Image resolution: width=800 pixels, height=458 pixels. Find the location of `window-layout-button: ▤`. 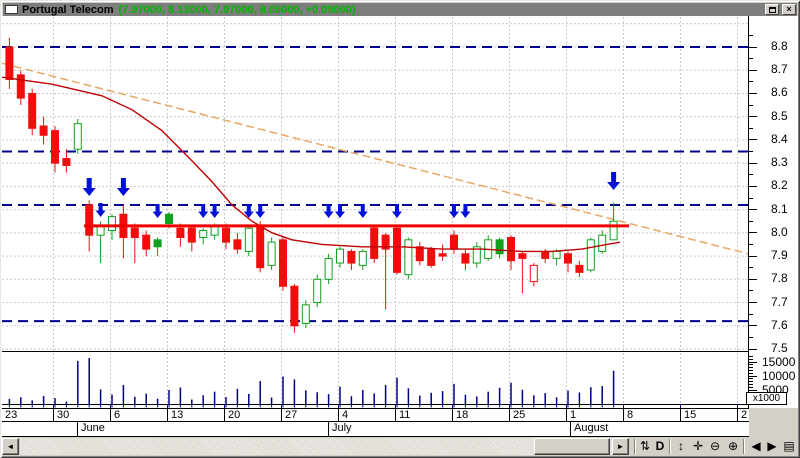

window-layout-button: ▤ is located at coordinates (789, 446).